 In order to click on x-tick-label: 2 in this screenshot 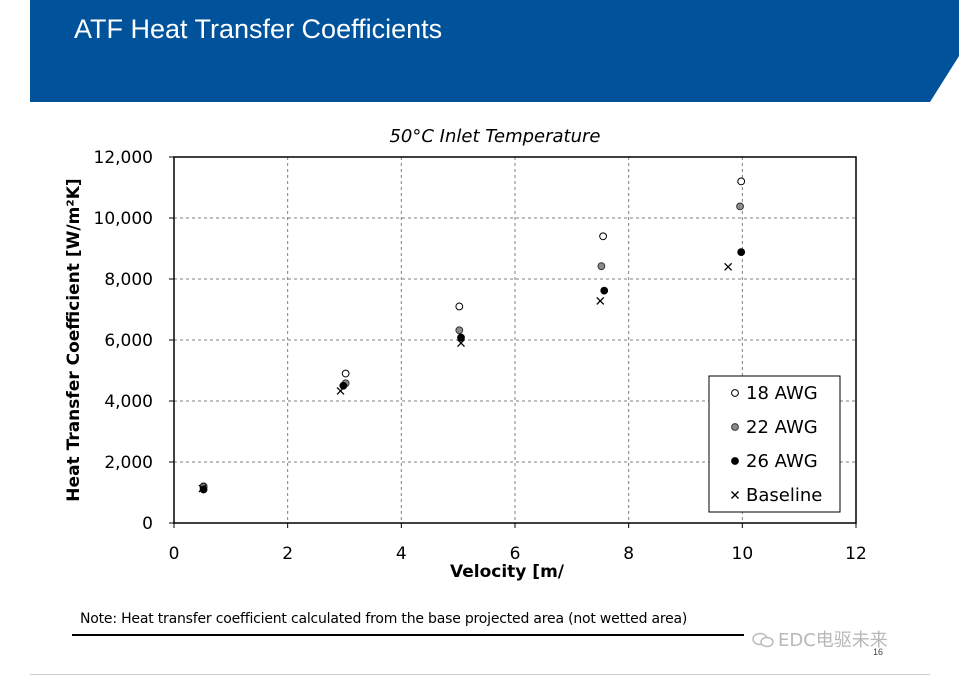, I will do `click(287, 554)`.